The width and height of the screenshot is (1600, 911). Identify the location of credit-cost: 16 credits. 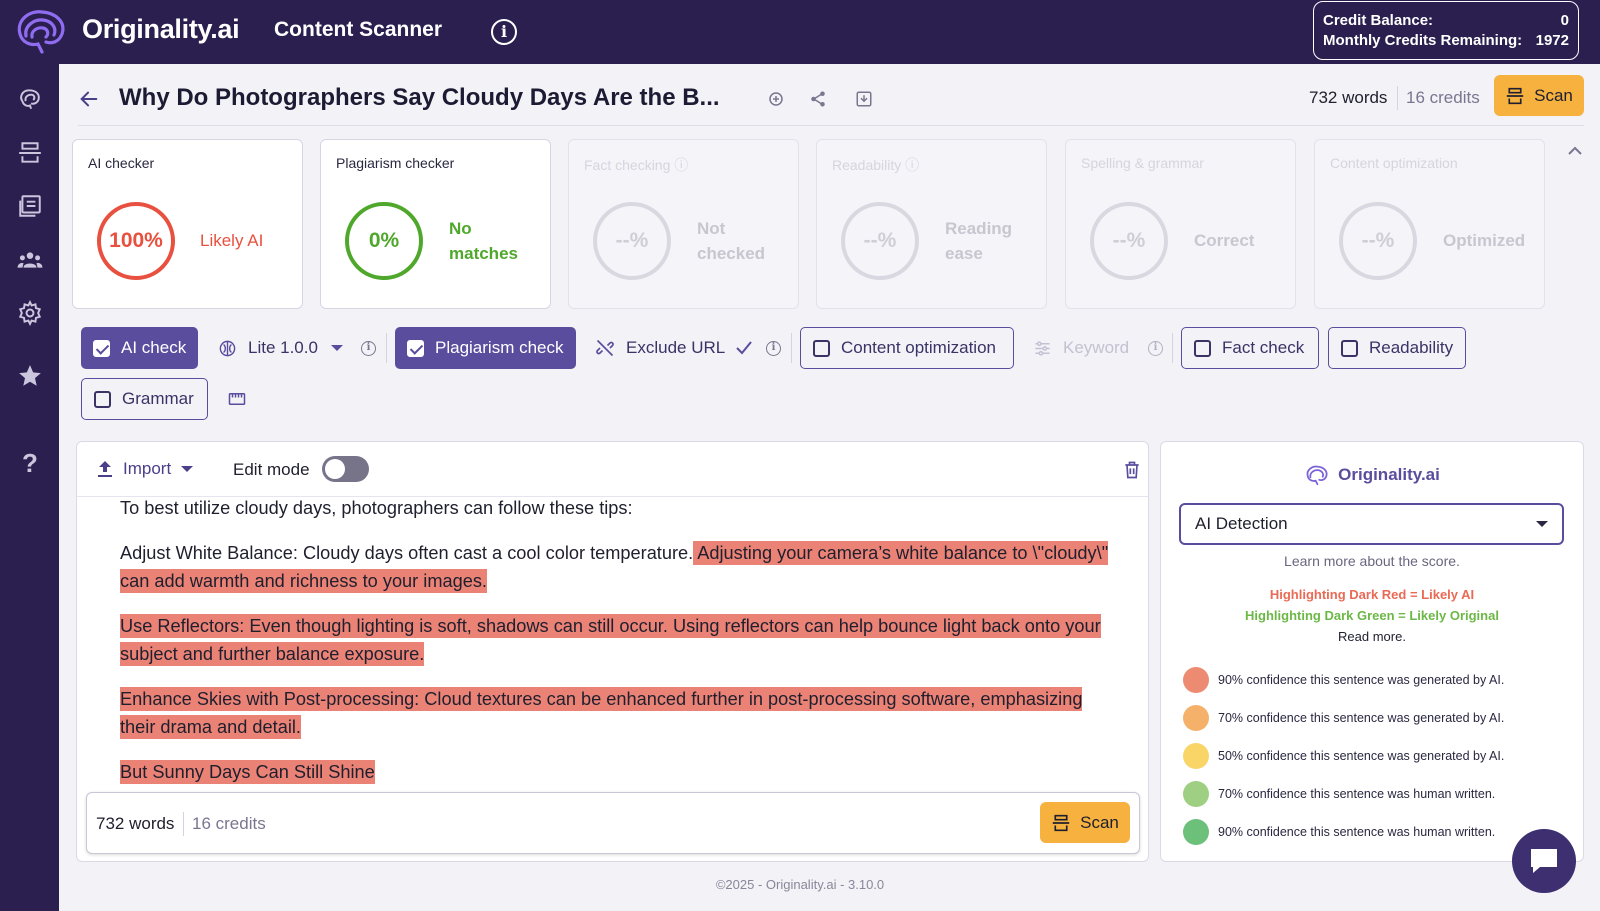
(229, 823).